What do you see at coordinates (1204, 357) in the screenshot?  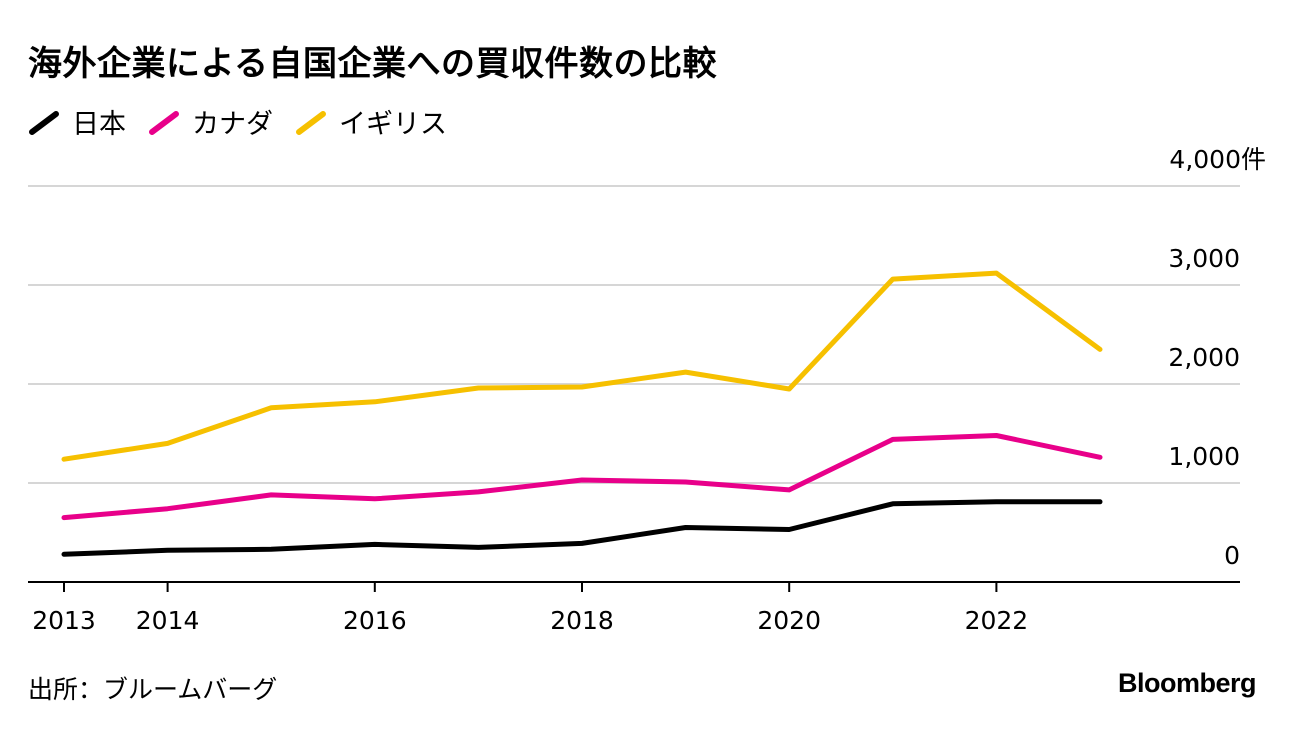 I see `y-tick-label-2000: 2,000` at bounding box center [1204, 357].